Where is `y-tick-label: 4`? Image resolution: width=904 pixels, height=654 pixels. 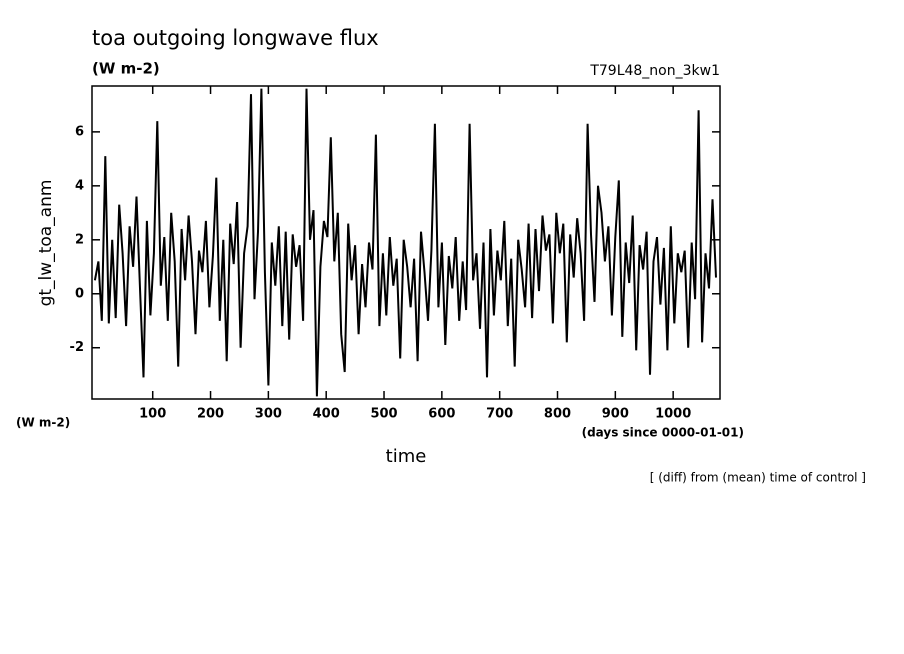
y-tick-label: 4 is located at coordinates (79, 185).